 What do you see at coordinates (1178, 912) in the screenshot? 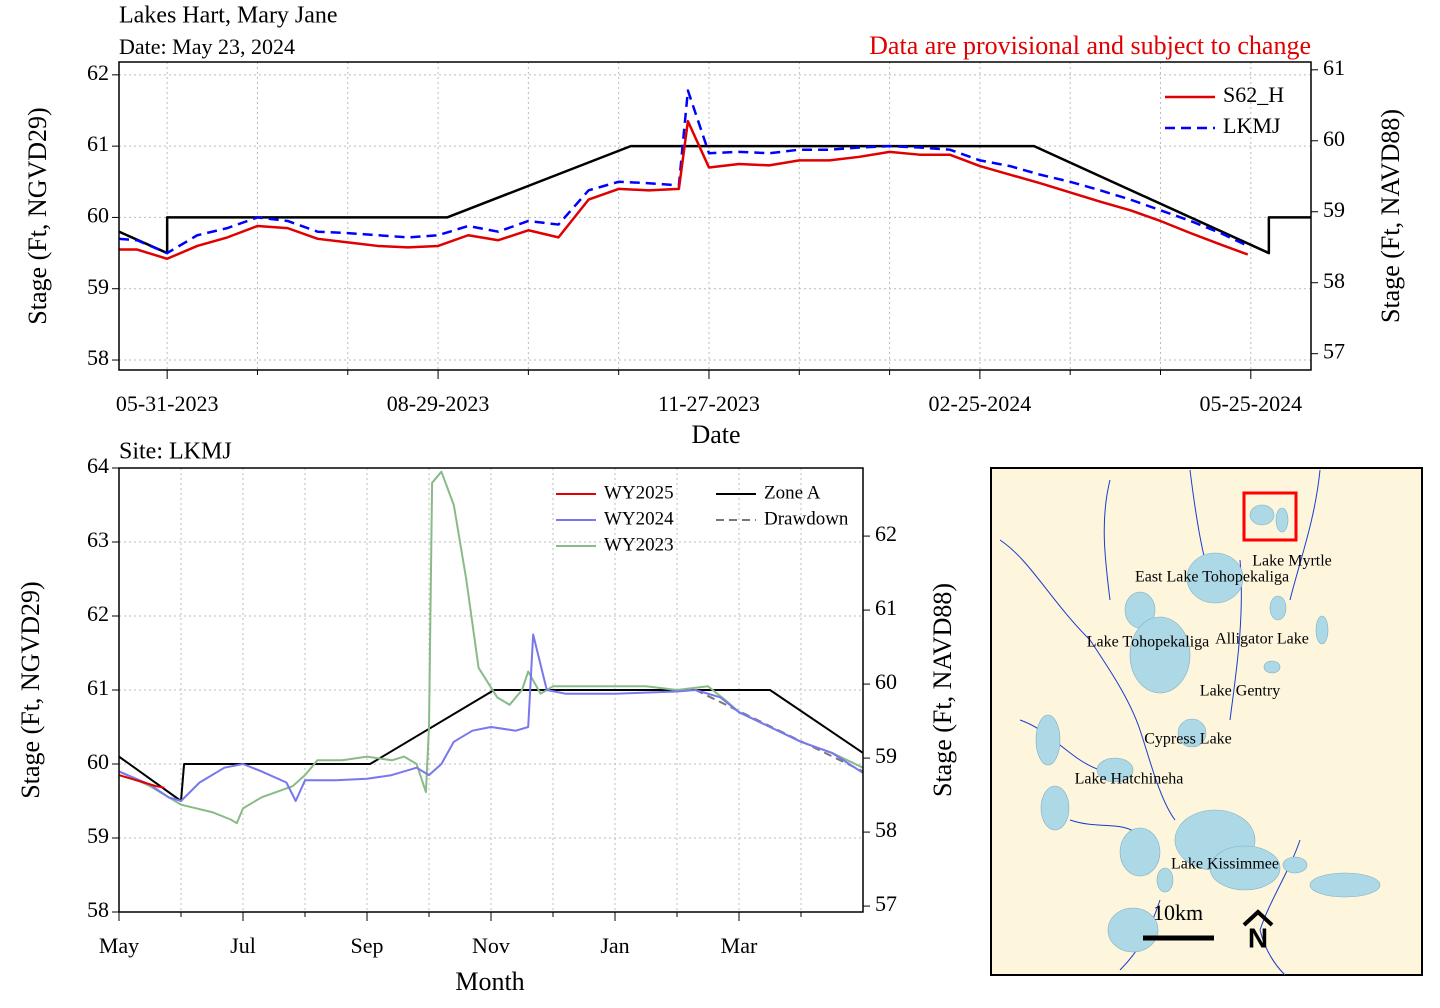
I see `scale-label: 10km` at bounding box center [1178, 912].